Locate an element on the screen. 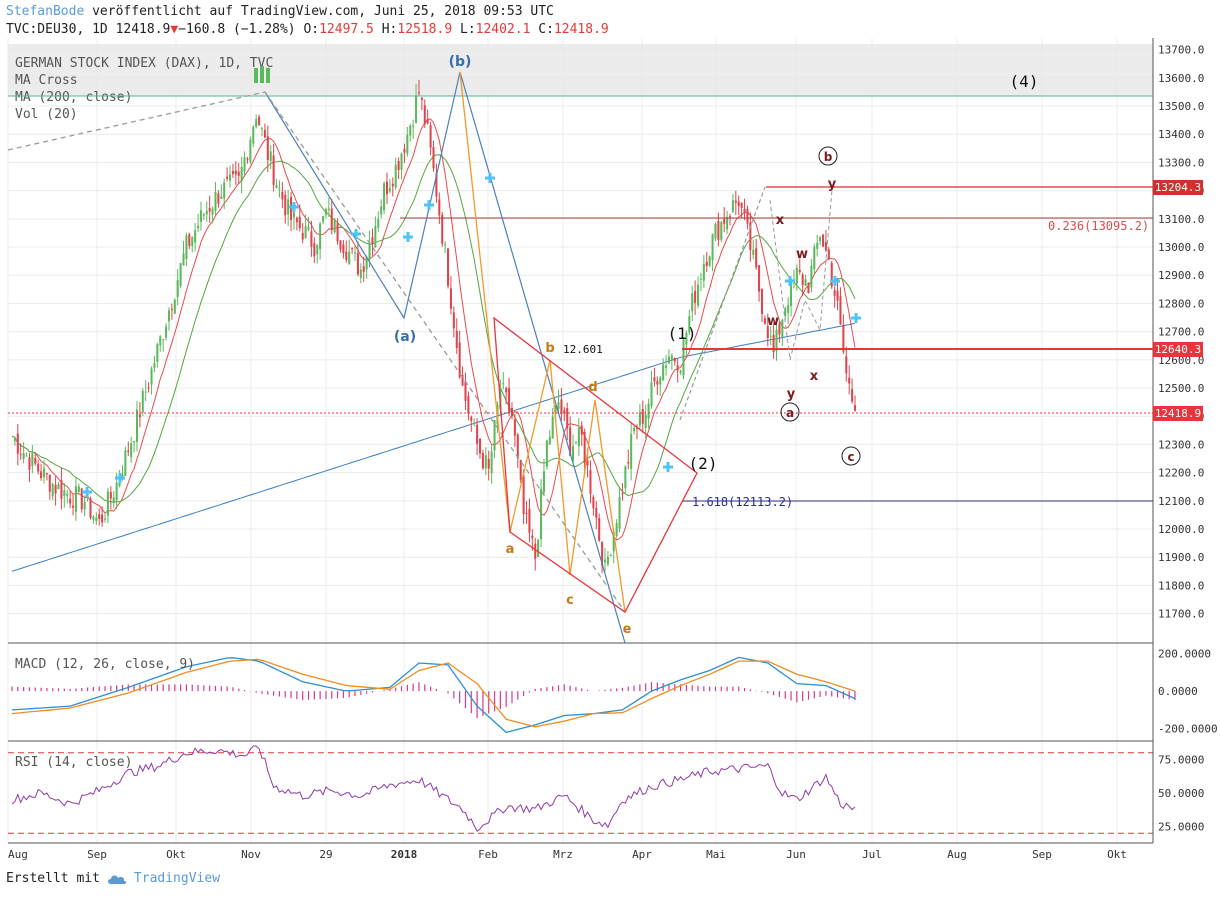  open-label: O: is located at coordinates (311, 29).